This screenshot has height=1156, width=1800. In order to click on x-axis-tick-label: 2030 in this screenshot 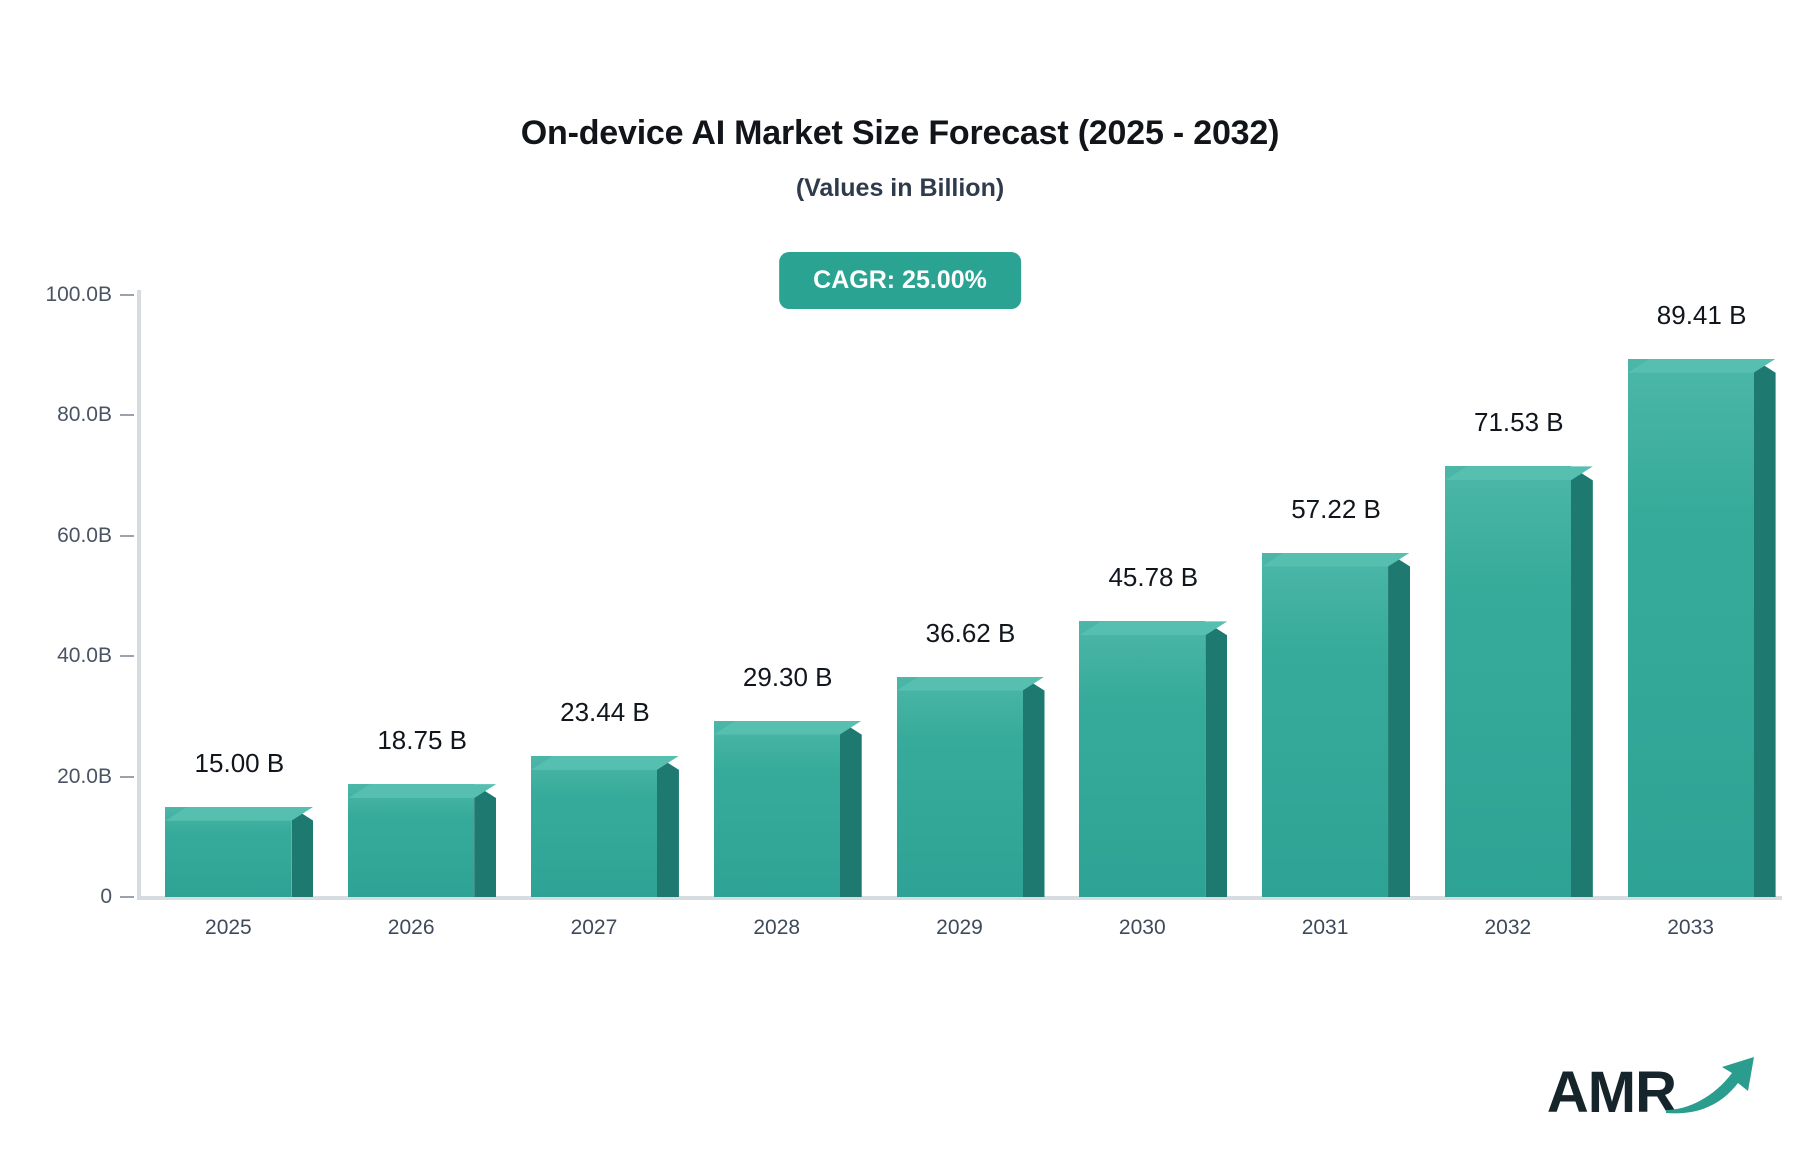, I will do `click(1142, 927)`.